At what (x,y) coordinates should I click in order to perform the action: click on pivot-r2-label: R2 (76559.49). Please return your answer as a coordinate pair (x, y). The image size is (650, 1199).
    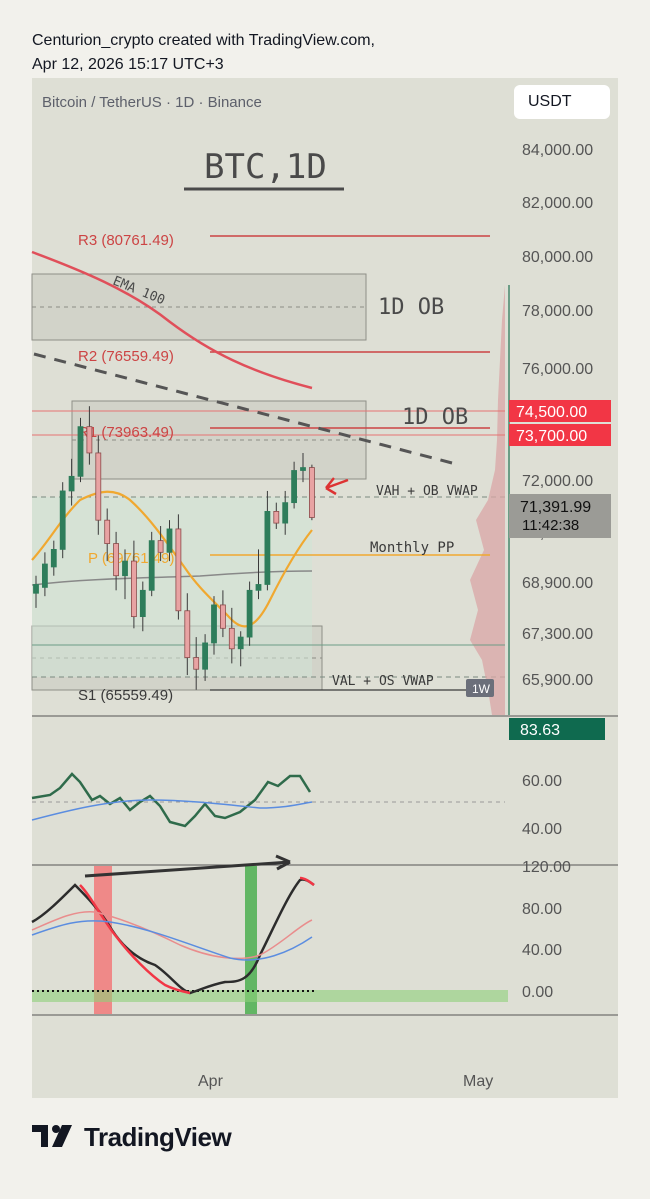
    Looking at the image, I should click on (126, 356).